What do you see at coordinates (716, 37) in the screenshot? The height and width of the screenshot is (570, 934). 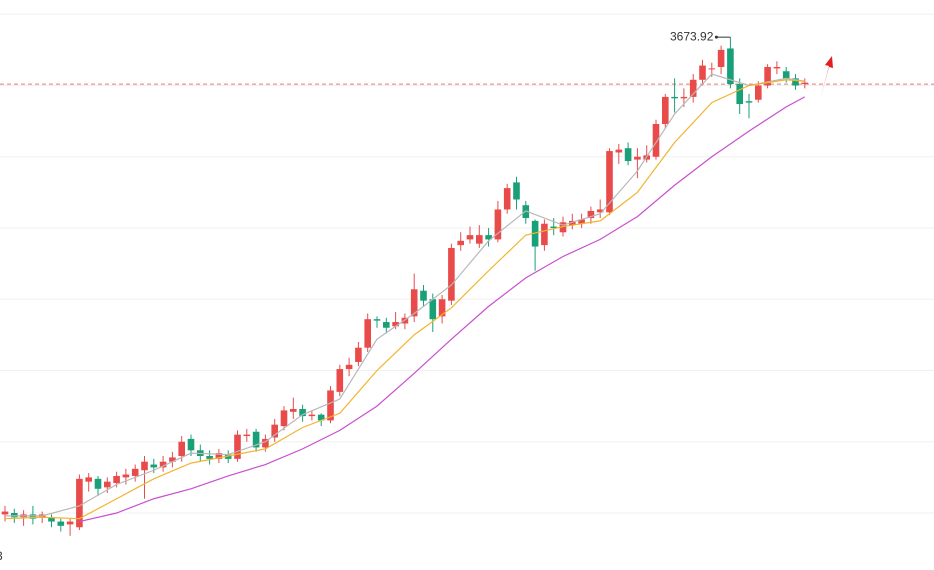 I see `high-label-dot` at bounding box center [716, 37].